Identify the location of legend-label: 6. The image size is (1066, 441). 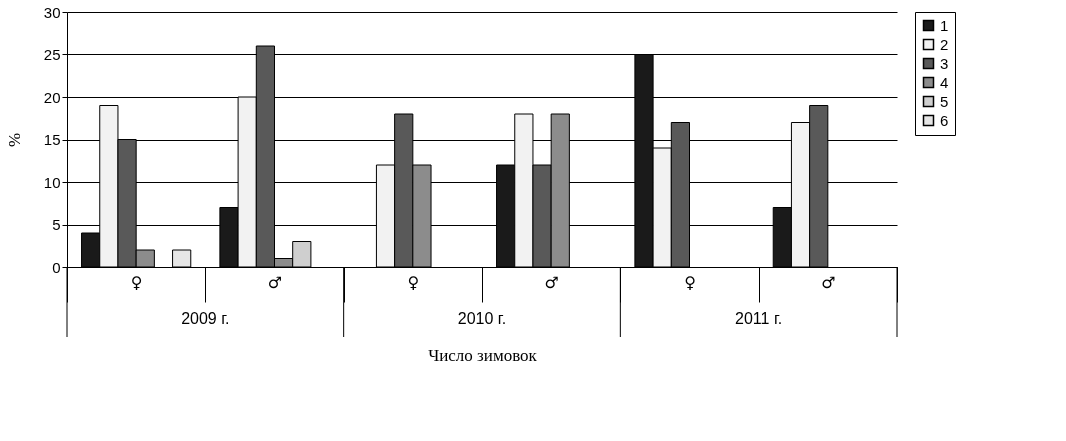
(944, 120).